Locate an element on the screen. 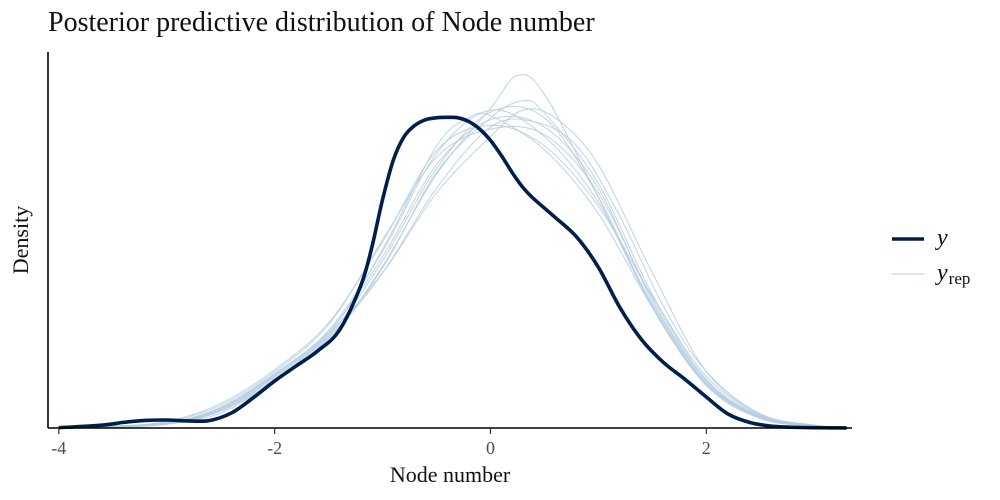 The image size is (1000, 500). x-tick-label: 2 is located at coordinates (706, 448).